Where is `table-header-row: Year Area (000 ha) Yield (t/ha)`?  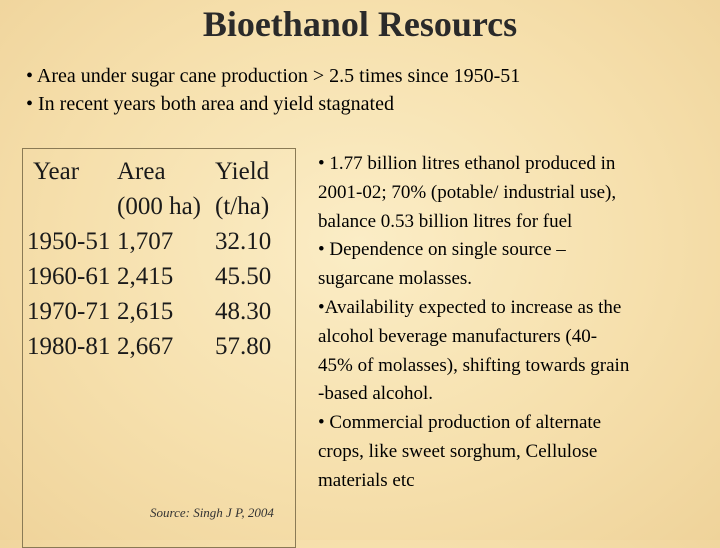
table-header-row: Year Area (000 ha) Yield (t/ha) is located at coordinates (159, 186).